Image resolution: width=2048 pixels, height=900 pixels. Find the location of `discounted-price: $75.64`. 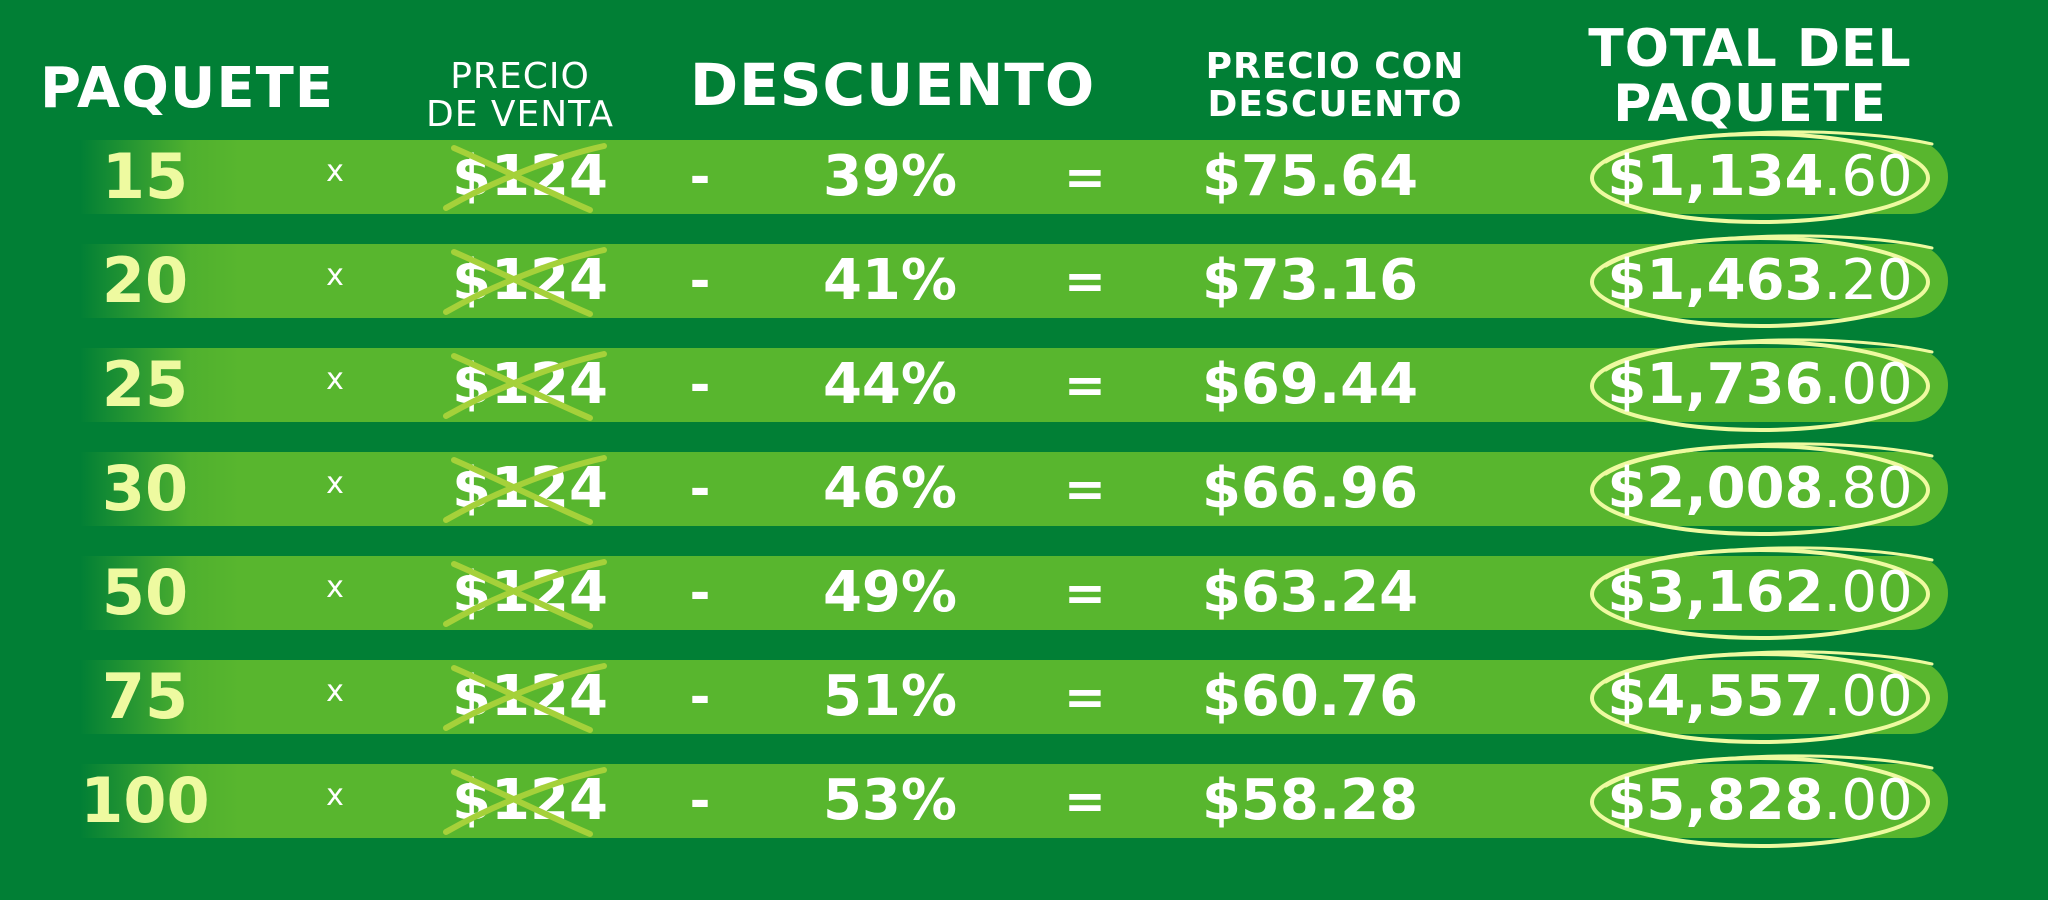

discounted-price: $75.64 is located at coordinates (1310, 176).